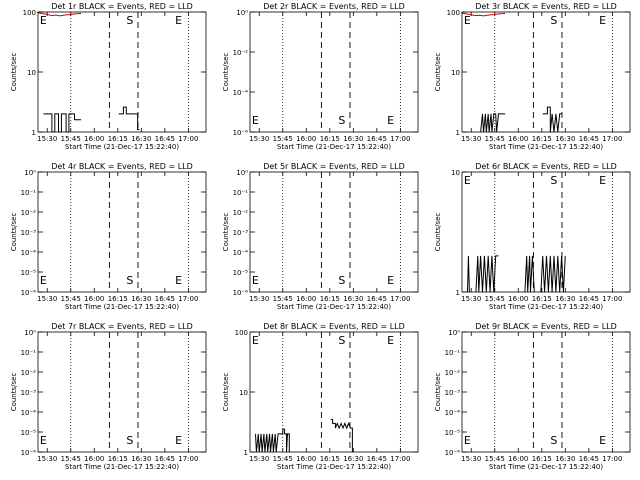 The image size is (640, 480). I want to click on panel-title: Det 7r BLACK = Events, RED = LLD, so click(122, 326).